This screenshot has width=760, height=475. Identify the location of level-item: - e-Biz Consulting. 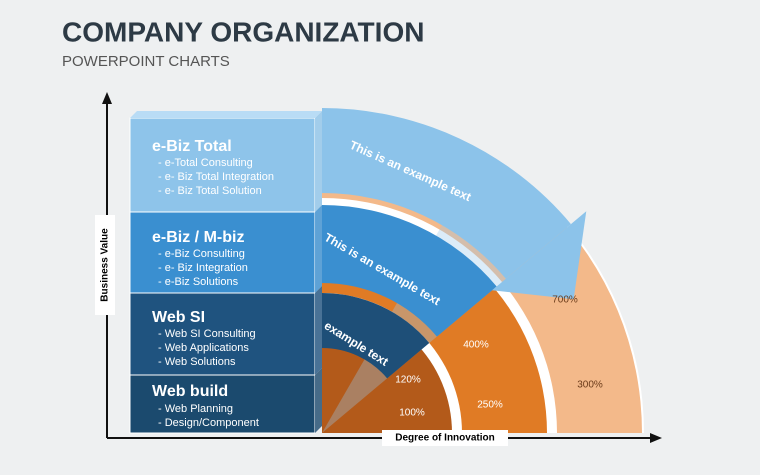
(201, 254).